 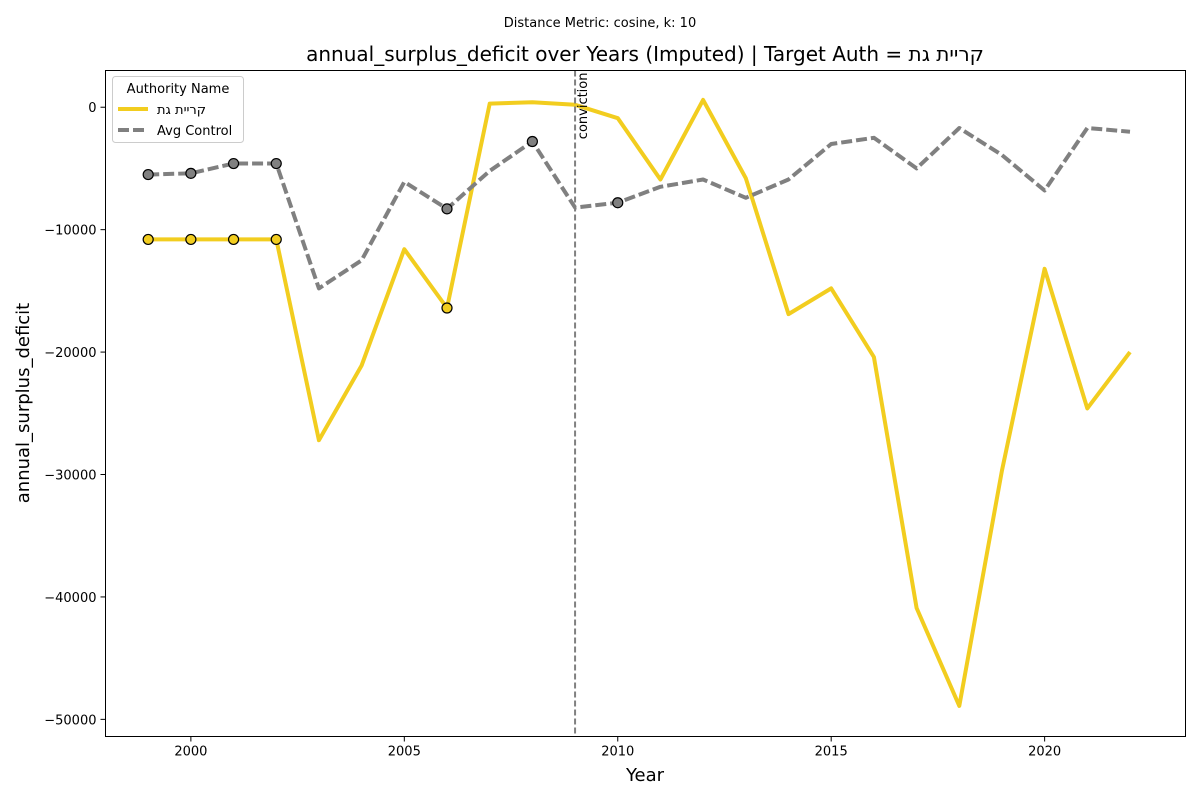 I want to click on legend: Authority Name קריית גת Avg Control, so click(x=178, y=109).